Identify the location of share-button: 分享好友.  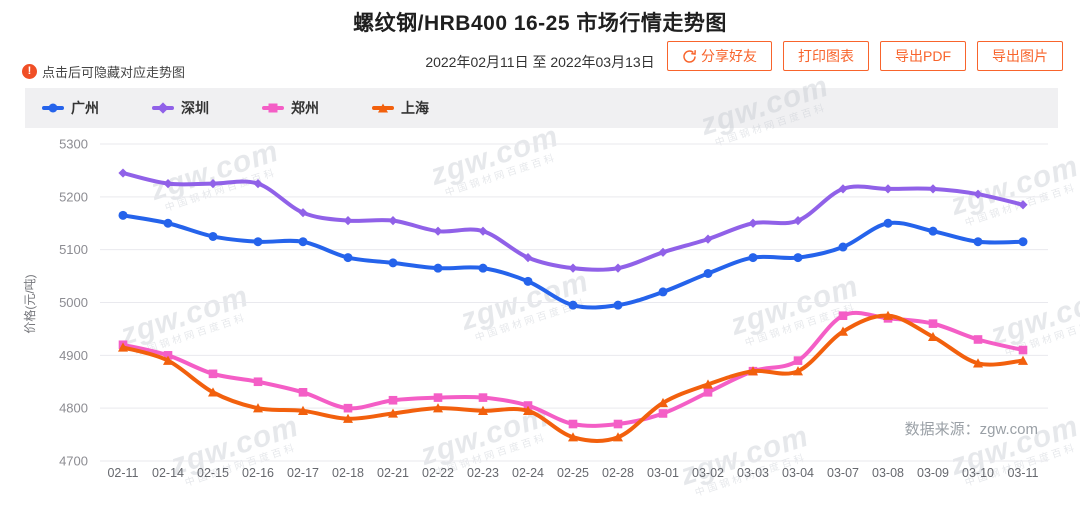
(719, 56).